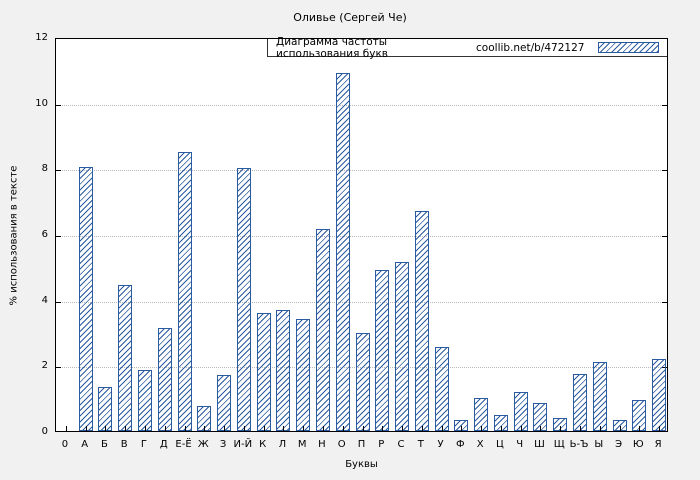 The height and width of the screenshot is (480, 700). Describe the element at coordinates (203, 444) in the screenshot. I see `x-tick-label: Ж` at that location.